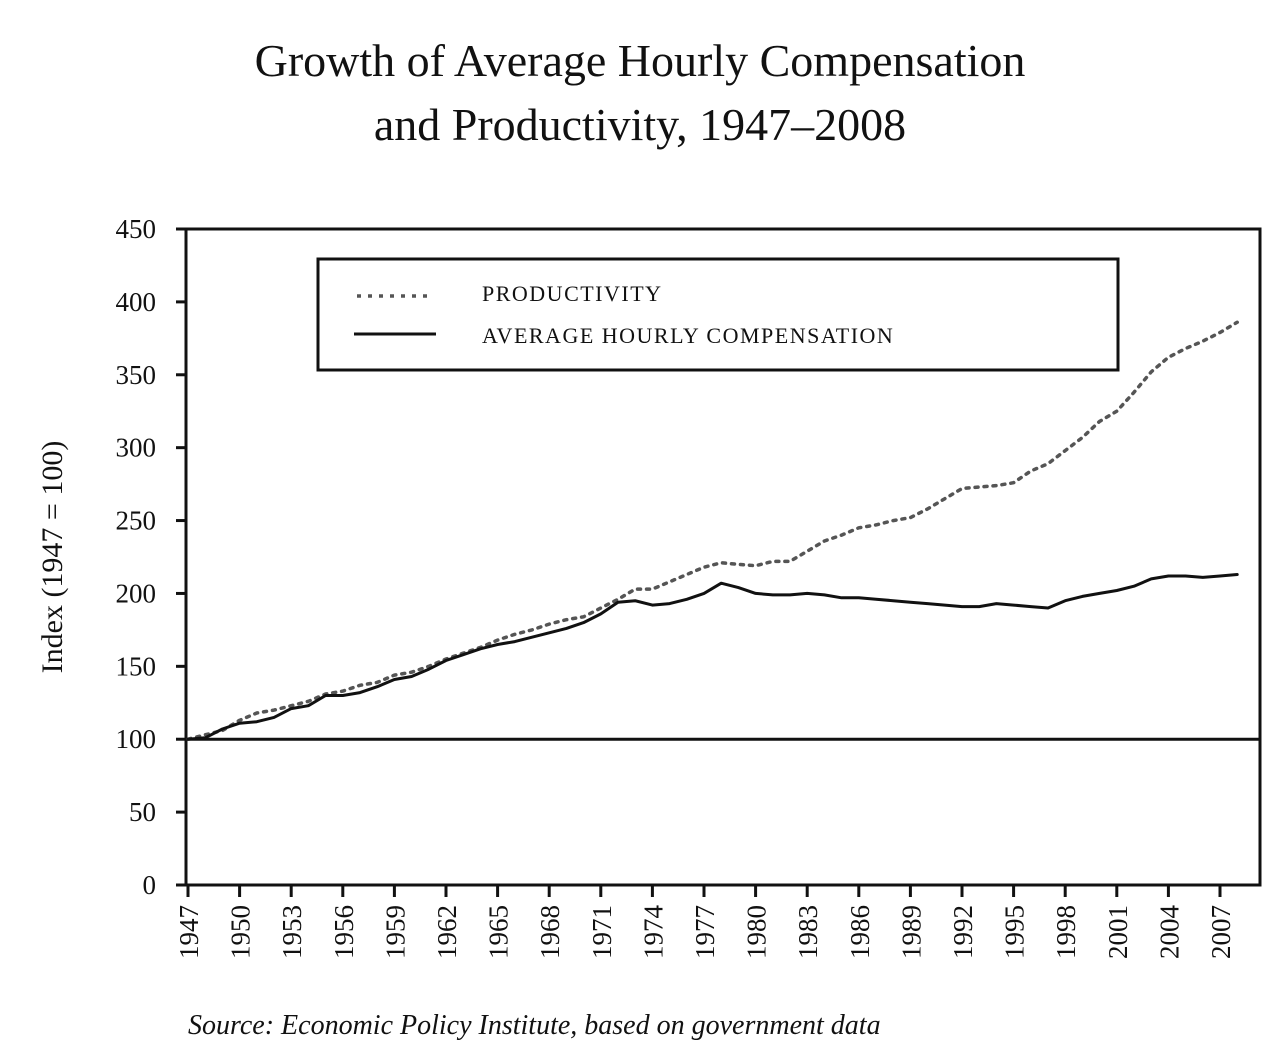  I want to click on y-tick-label-250: 250, so click(136, 521).